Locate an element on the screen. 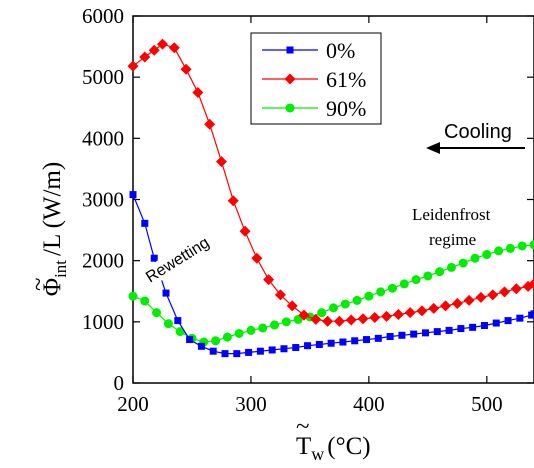  x-tick-label: 500 is located at coordinates (487, 404).